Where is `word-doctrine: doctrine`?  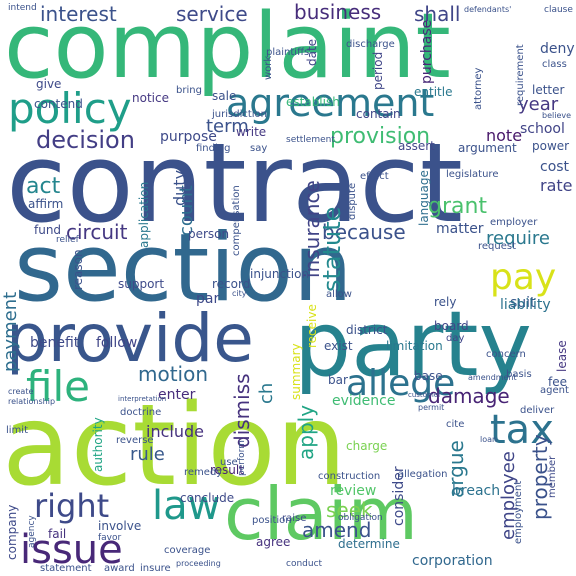 word-doctrine: doctrine is located at coordinates (141, 412).